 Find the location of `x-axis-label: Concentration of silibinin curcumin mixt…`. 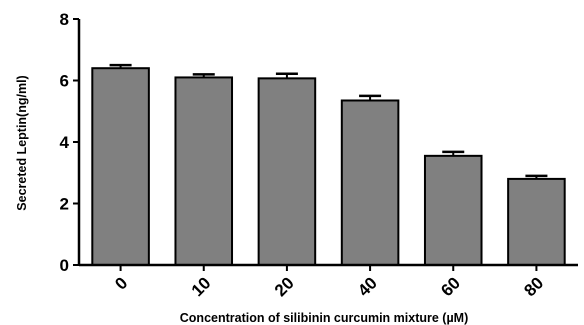

x-axis-label: Concentration of silibinin curcumin mixt… is located at coordinates (324, 318).